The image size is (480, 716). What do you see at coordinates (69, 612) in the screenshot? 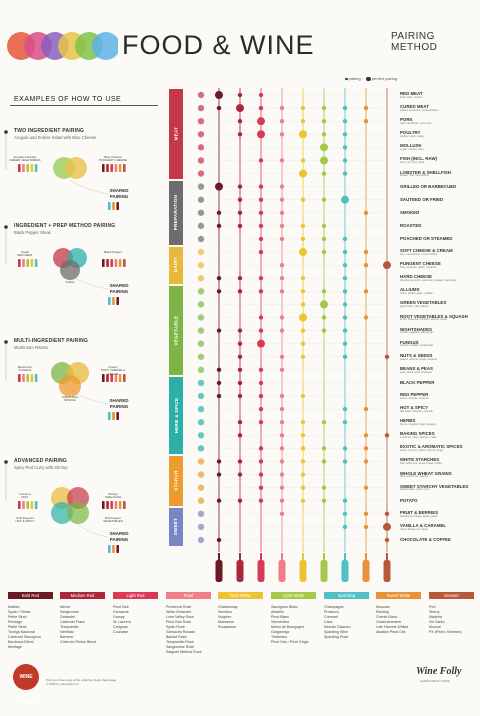
I see `wine-variety: Sangiovese` at bounding box center [69, 612].